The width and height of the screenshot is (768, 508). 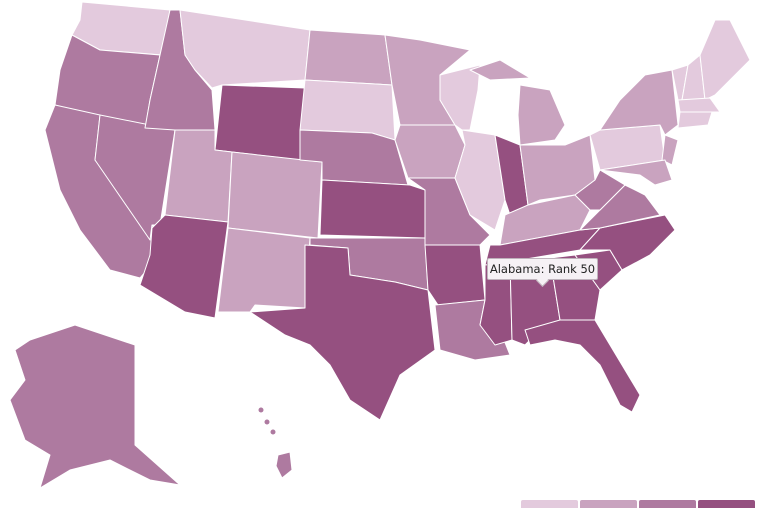 I want to click on state-new-york, so click(x=639, y=102).